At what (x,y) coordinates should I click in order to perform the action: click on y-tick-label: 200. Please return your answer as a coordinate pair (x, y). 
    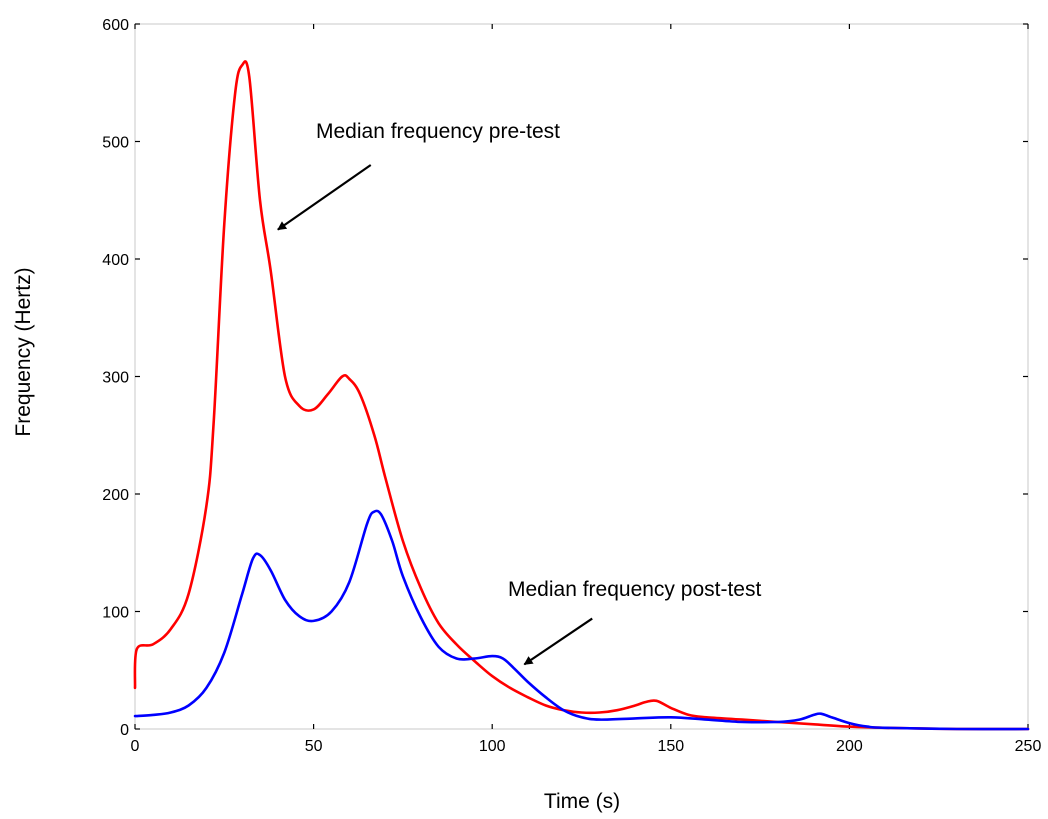
    Looking at the image, I should click on (115, 495).